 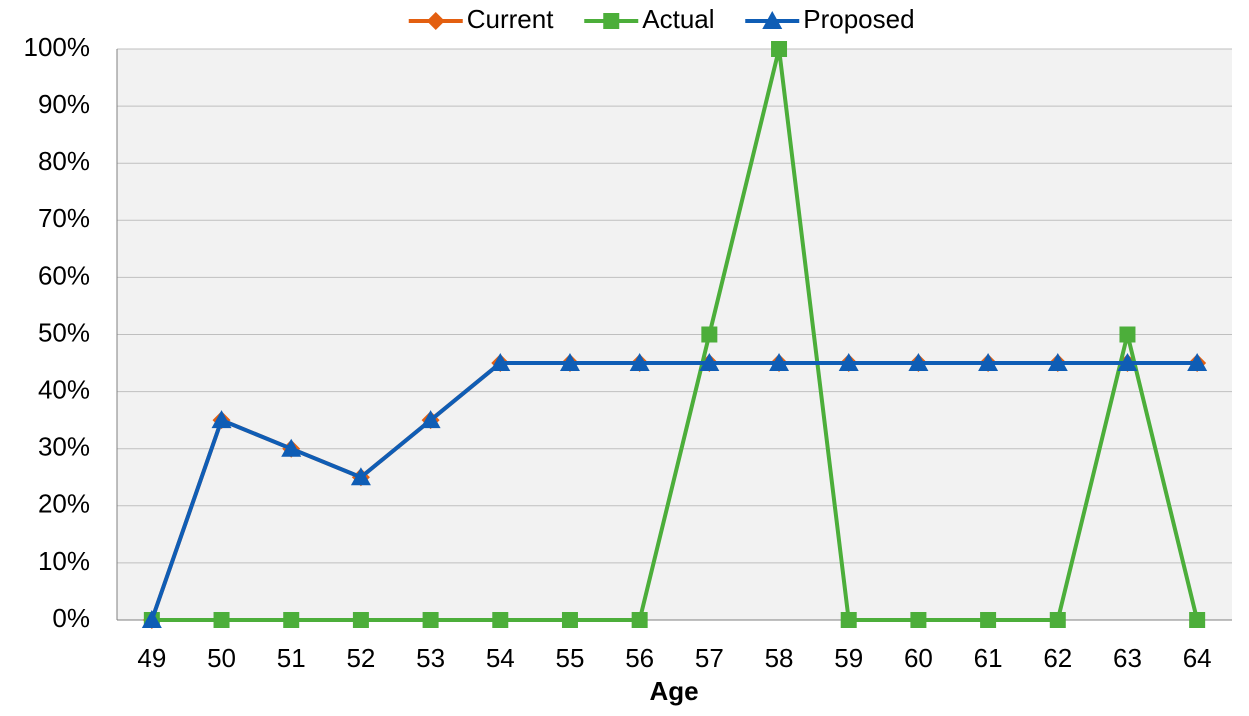 I want to click on x-tick-label: 54, so click(x=500, y=658).